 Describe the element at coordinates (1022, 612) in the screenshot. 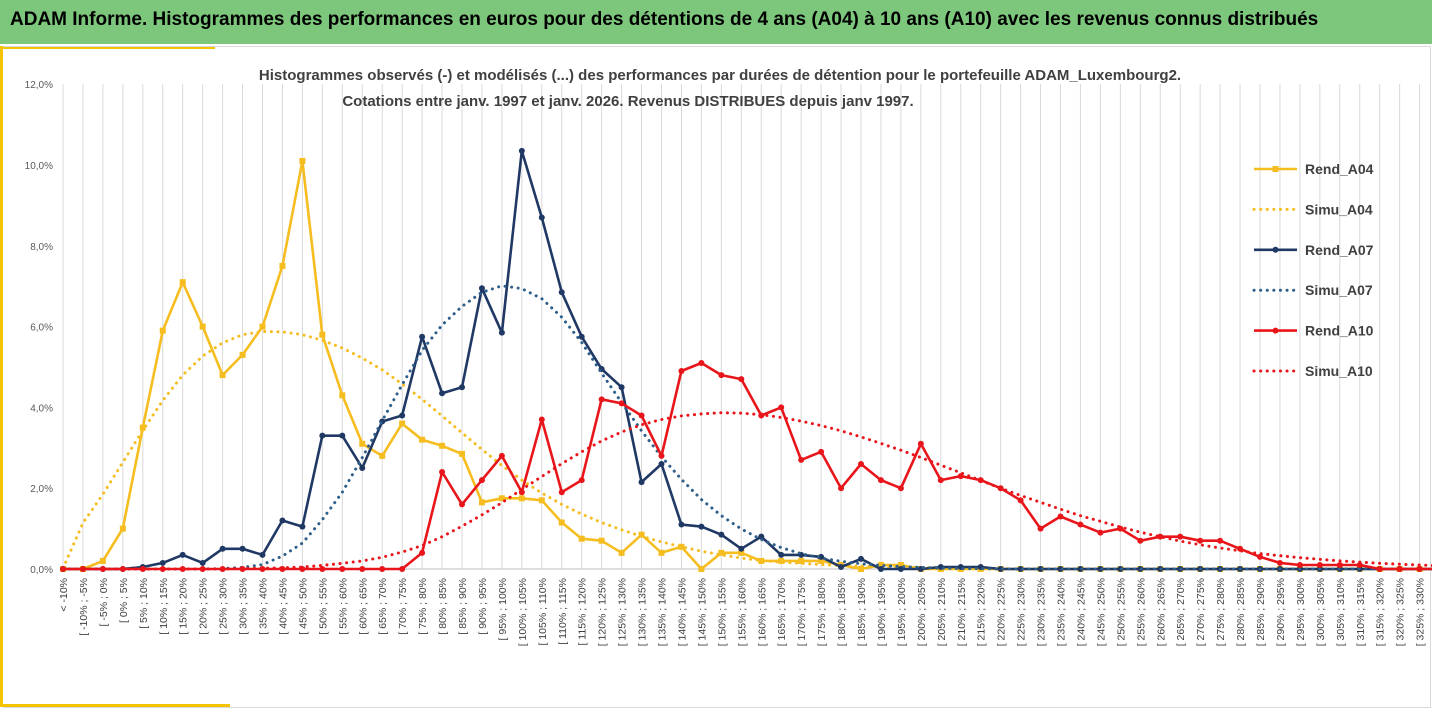

I see `x-tick-label: [ 225% ; 230%` at that location.